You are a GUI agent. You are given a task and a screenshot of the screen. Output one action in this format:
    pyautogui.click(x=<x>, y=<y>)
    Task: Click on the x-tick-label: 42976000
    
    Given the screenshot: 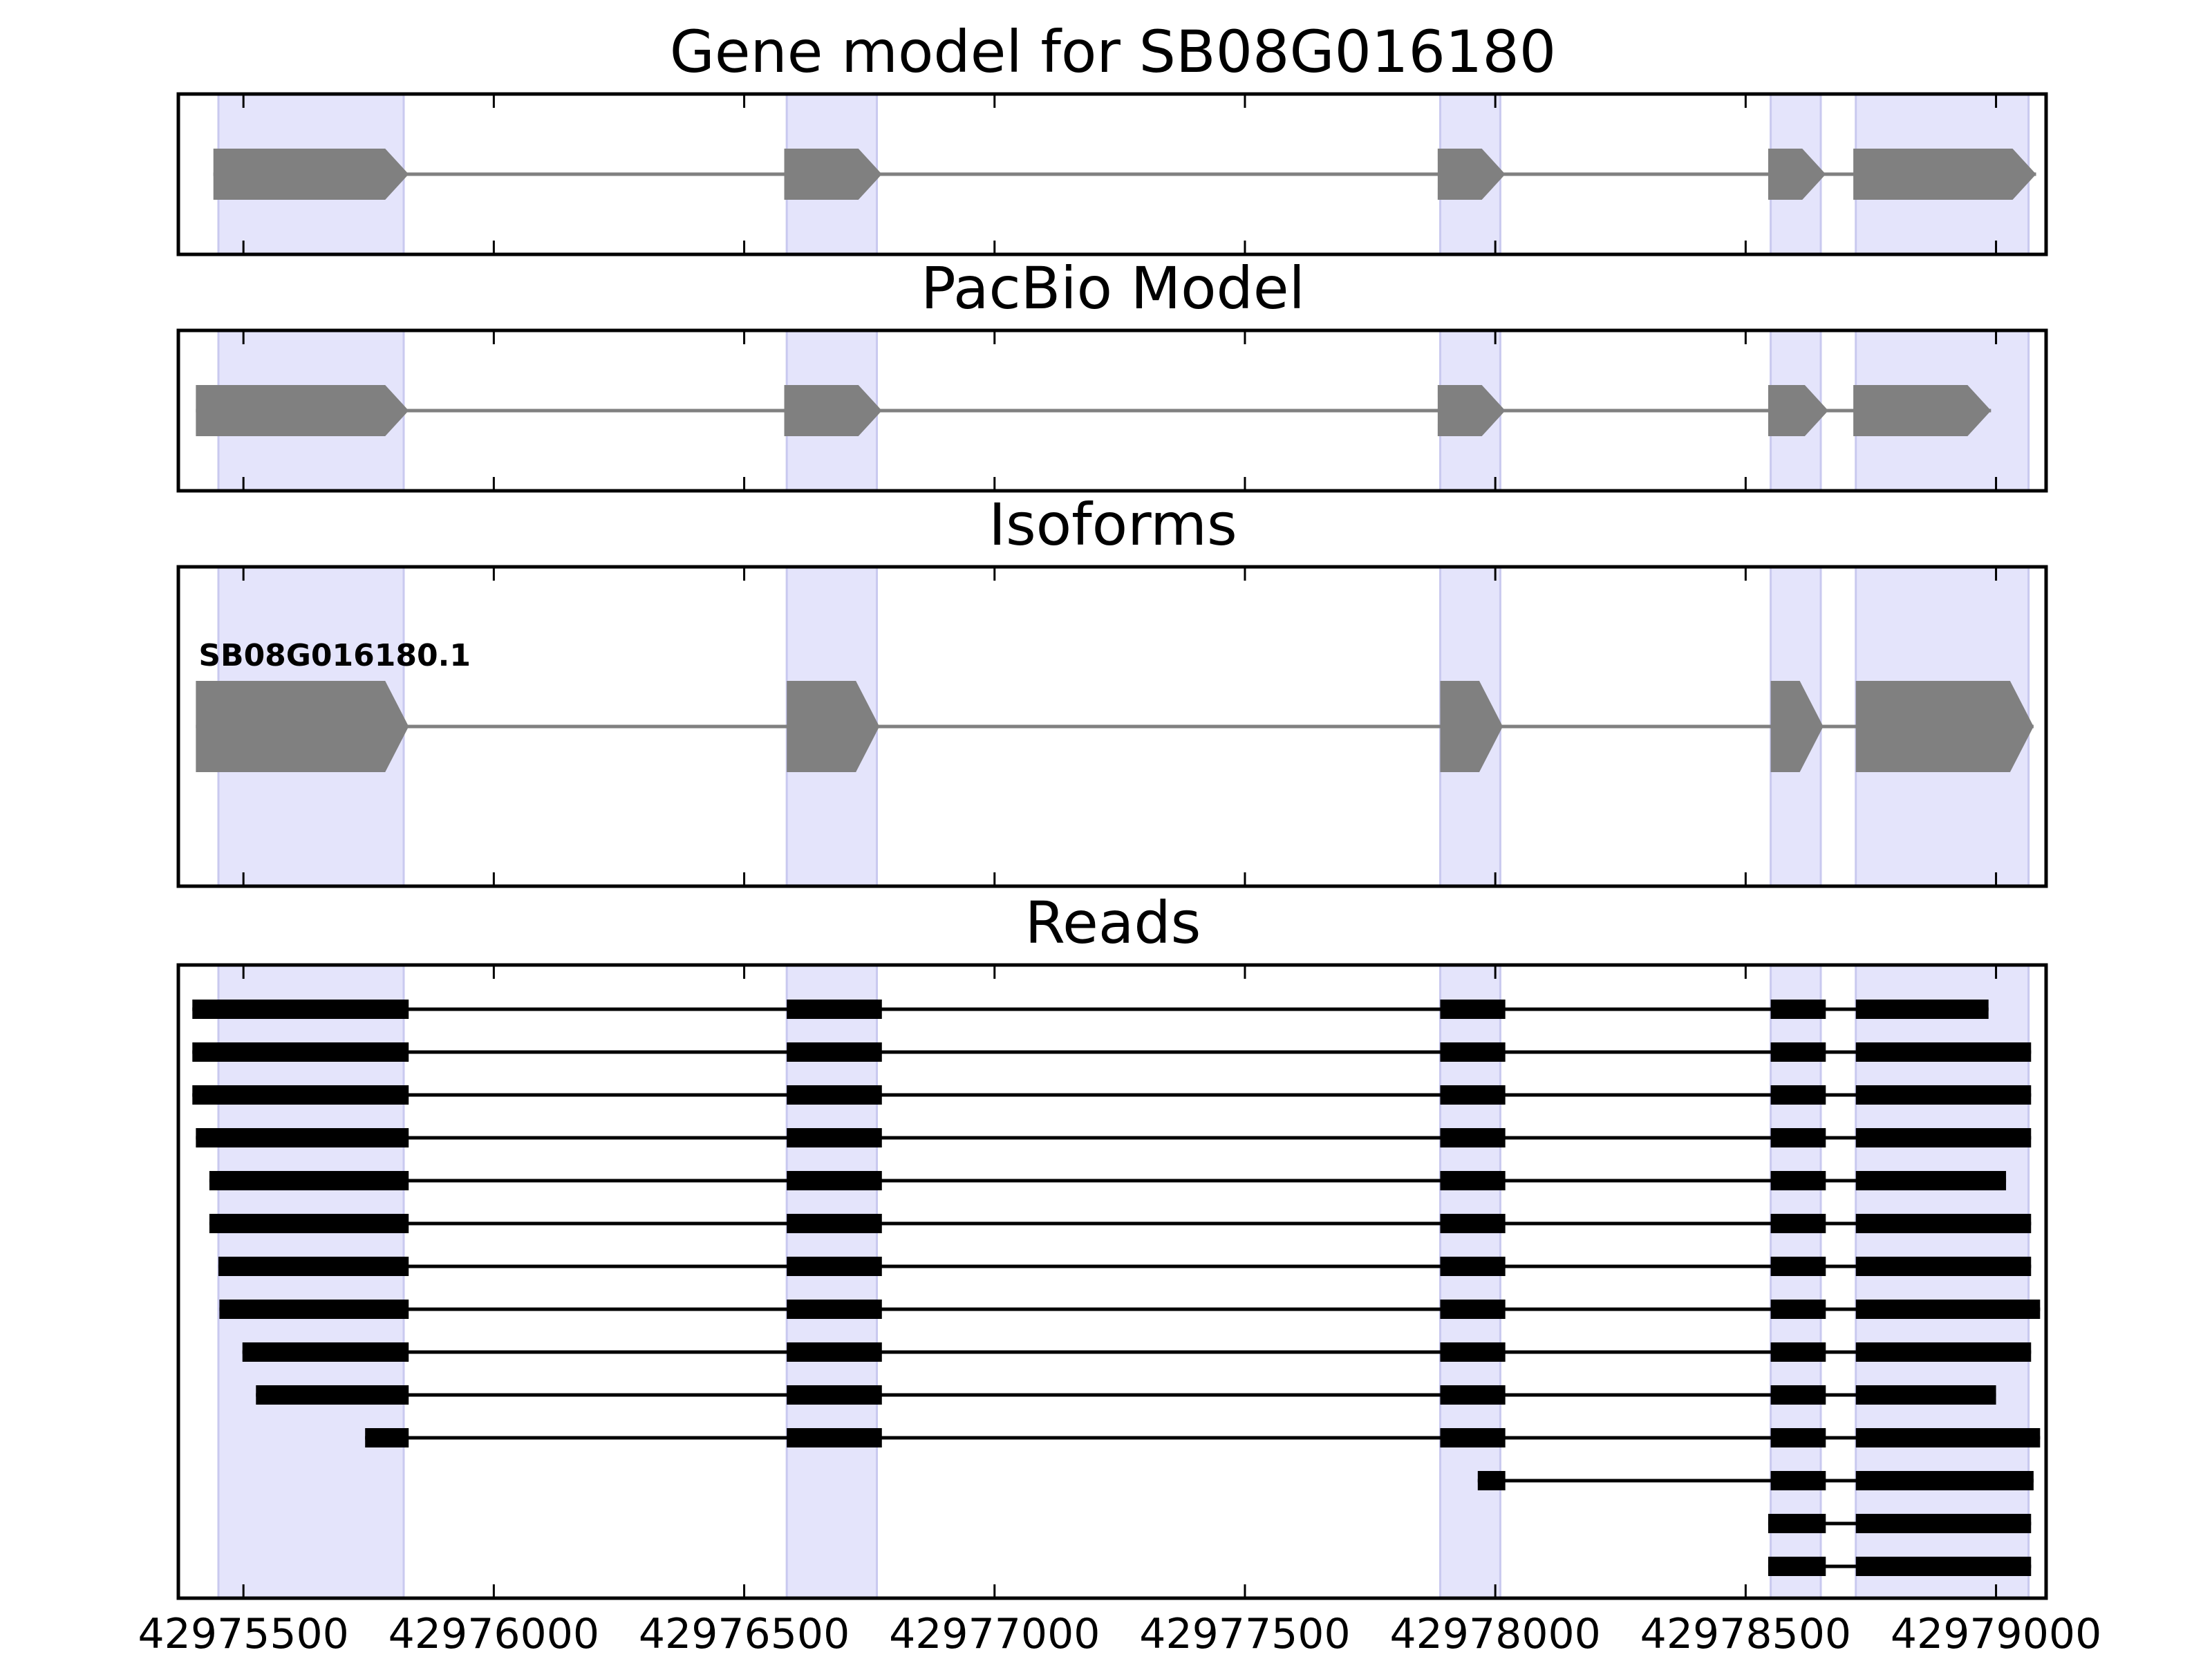 What is the action you would take?
    pyautogui.click(x=494, y=1634)
    